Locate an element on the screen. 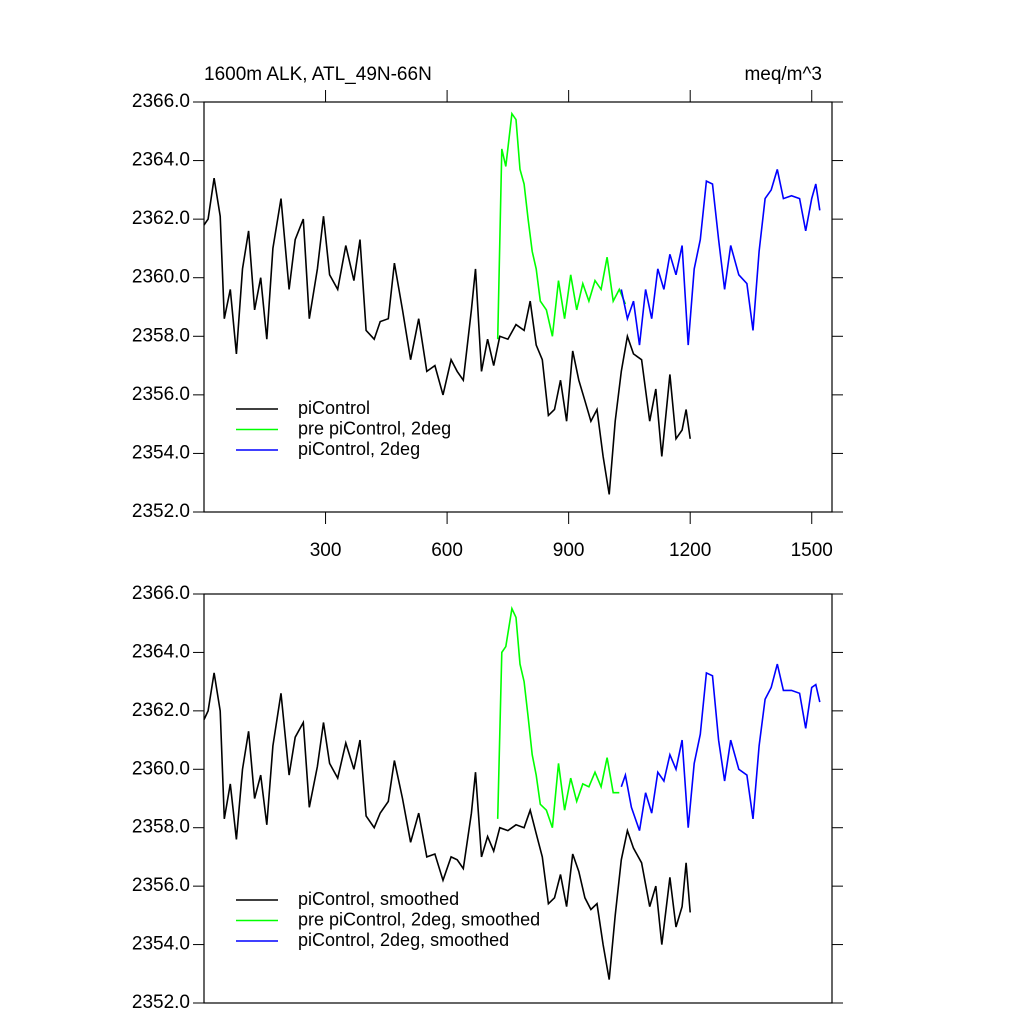  legend-label: pre piControl, 2deg, smoothed is located at coordinates (419, 919).